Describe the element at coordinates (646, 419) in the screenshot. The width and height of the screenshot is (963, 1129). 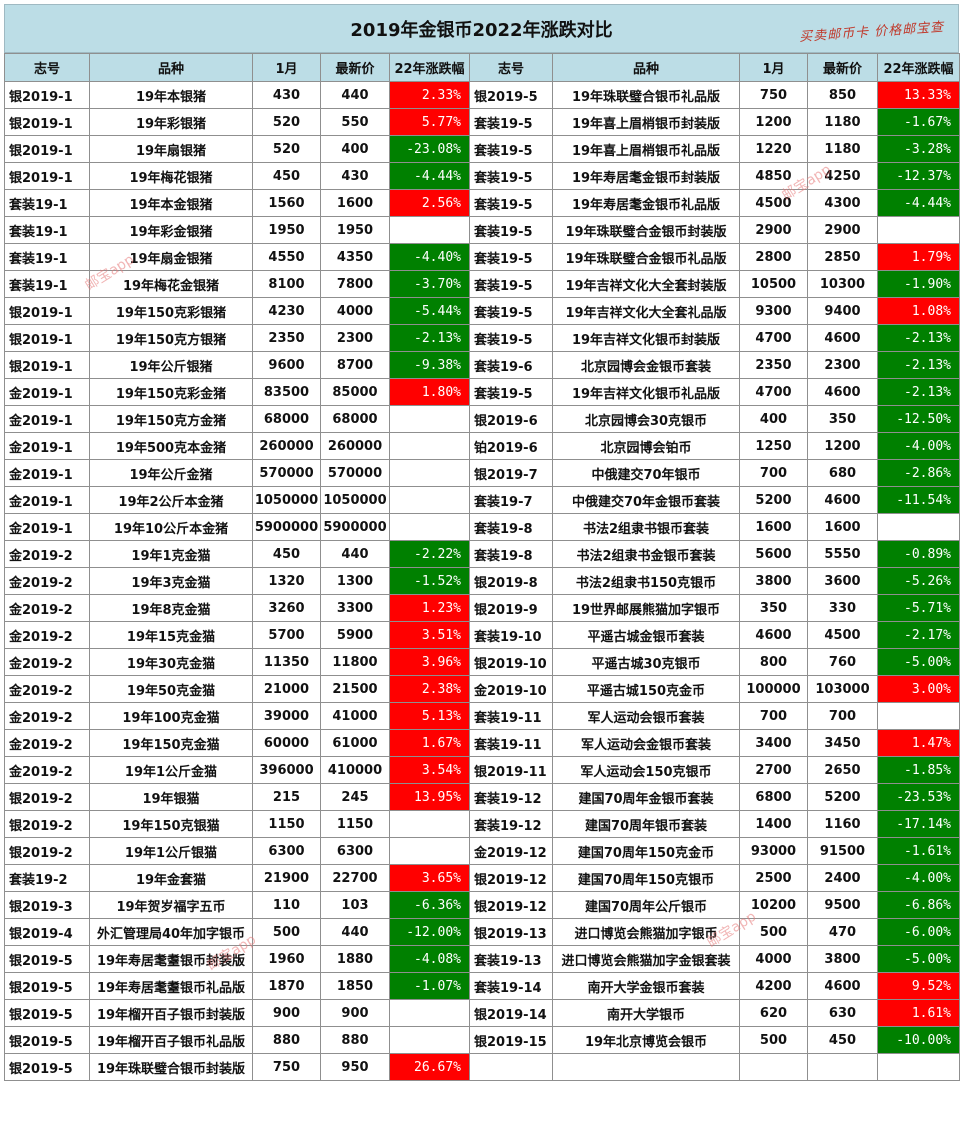
I see `variety-cell: 北京园博会30克银币` at that location.